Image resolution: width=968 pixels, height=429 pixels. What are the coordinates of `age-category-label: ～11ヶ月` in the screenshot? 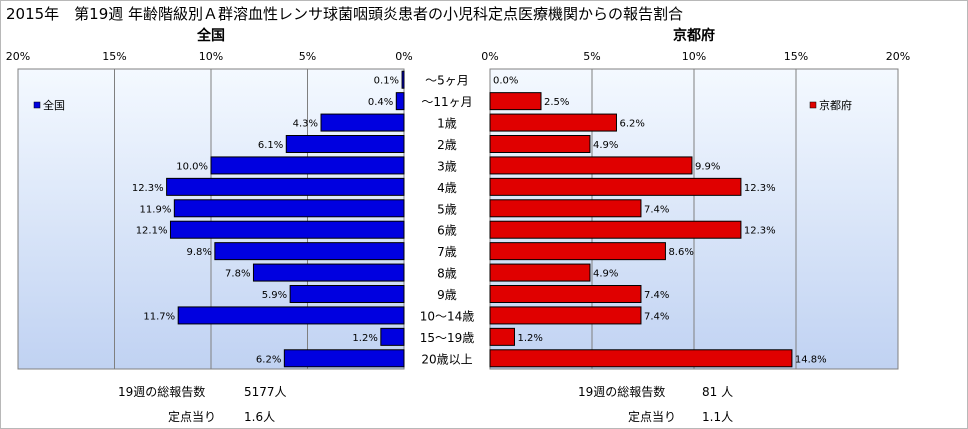 It's located at (446, 102).